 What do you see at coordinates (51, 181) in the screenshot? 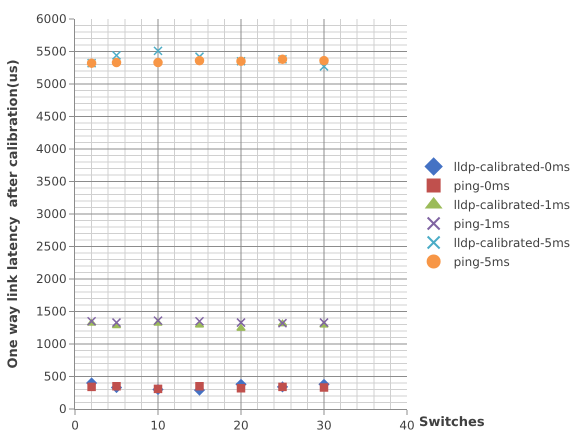
I see `y-tick-label: 3500` at bounding box center [51, 181].